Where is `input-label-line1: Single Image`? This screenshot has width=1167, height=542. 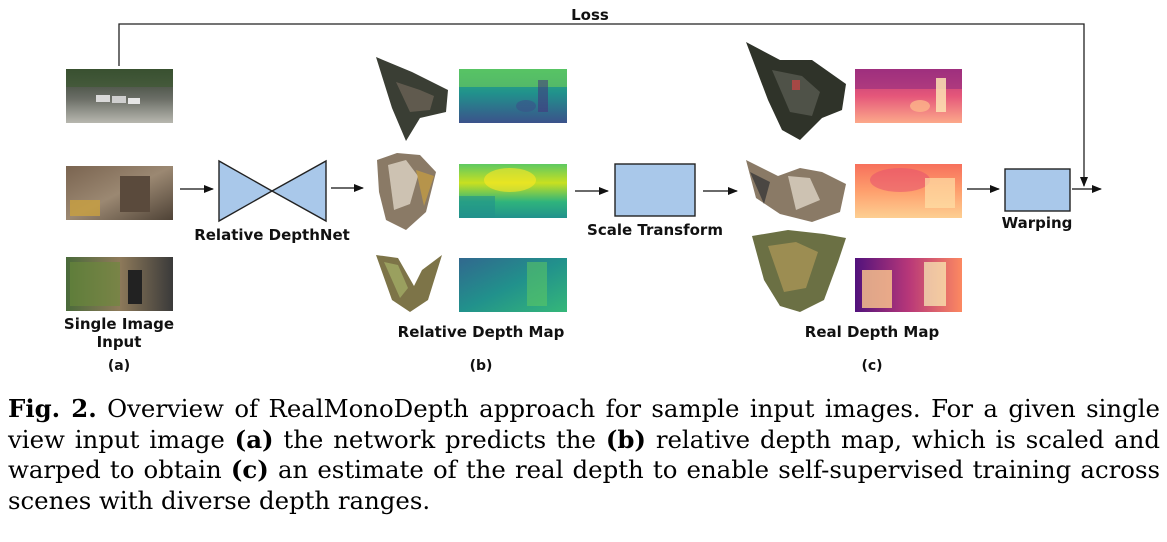 input-label-line1: Single Image is located at coordinates (119, 324).